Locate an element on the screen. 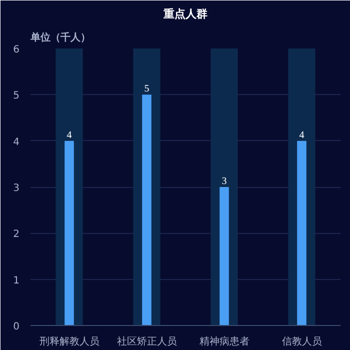  y-axis-title: 单位（千人） is located at coordinates (60, 38).